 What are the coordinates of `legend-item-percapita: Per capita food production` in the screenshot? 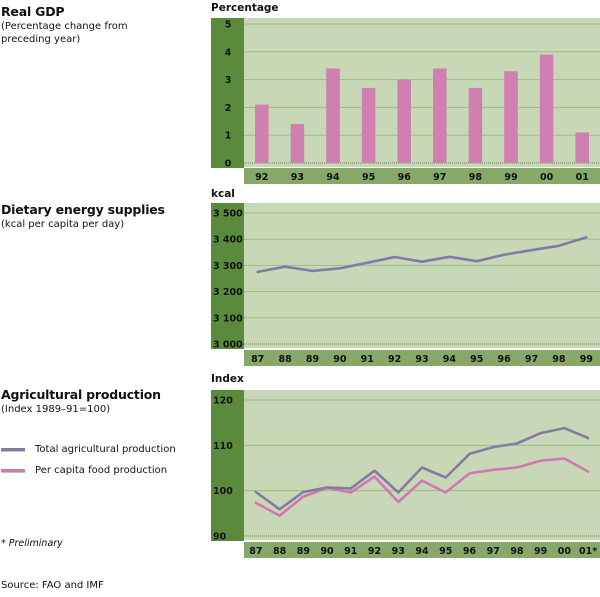 It's located at (84, 470).